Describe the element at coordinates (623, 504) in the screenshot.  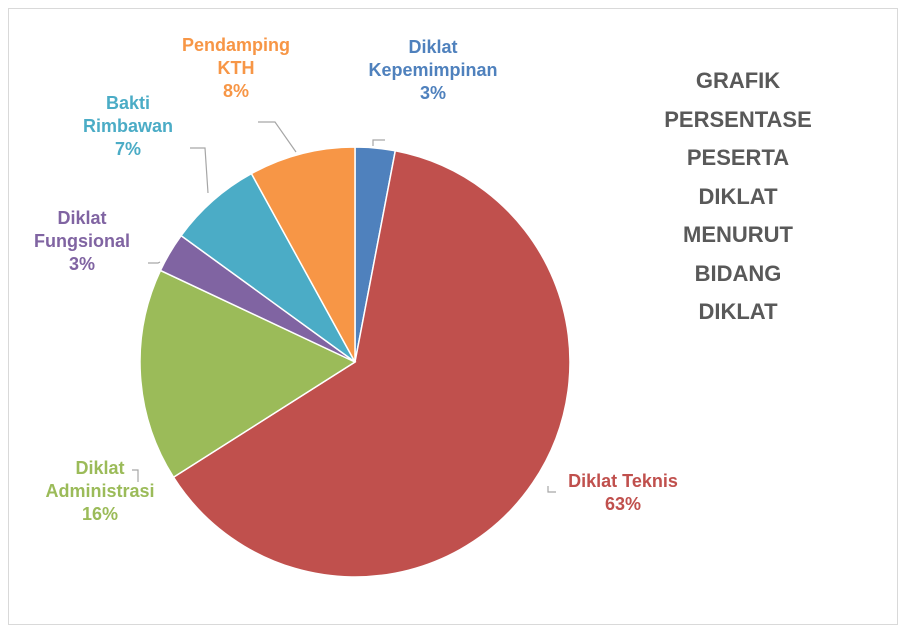
I see `value-label: 63%` at that location.